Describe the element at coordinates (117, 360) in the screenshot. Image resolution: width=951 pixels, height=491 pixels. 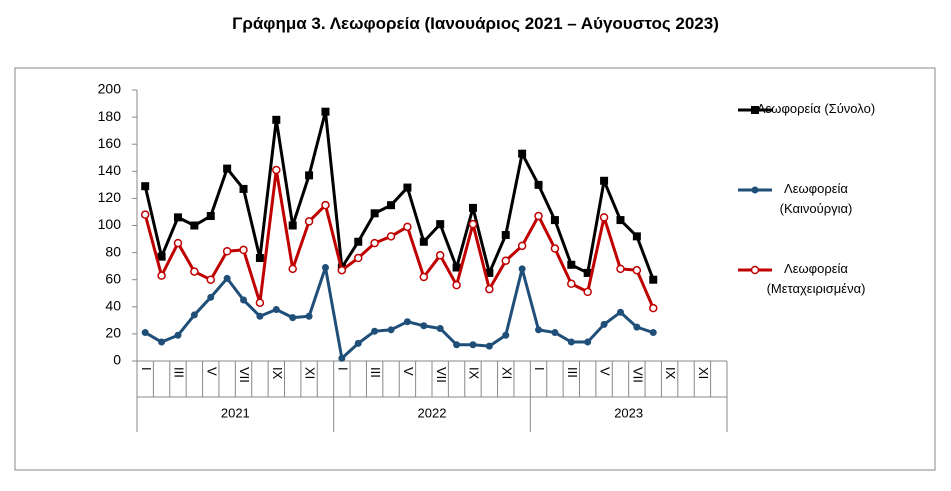
I see `y-tick-label: 0` at that location.